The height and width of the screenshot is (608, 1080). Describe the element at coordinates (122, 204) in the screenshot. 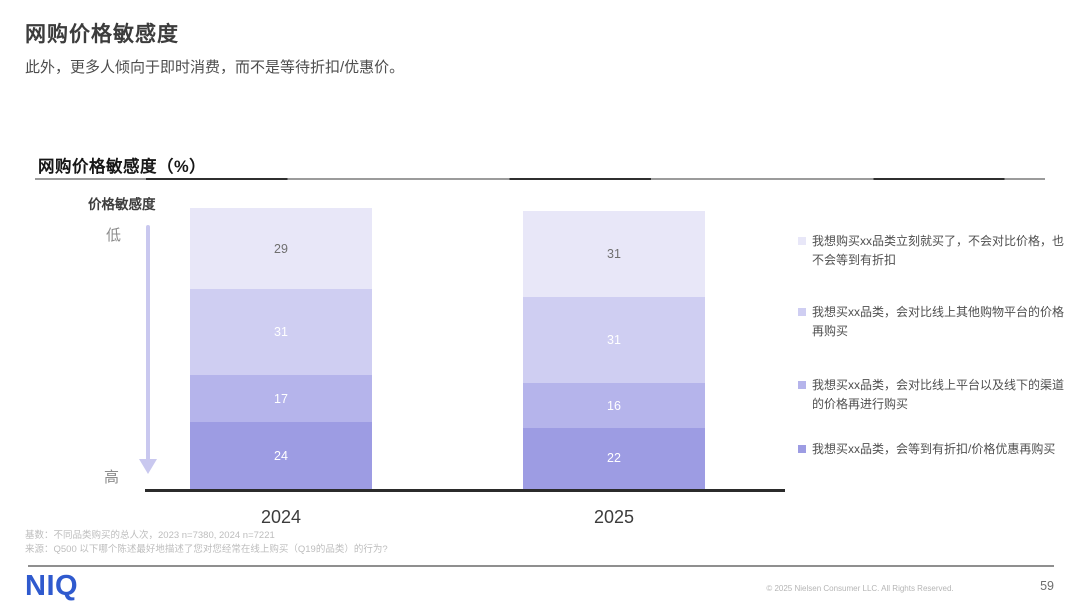

I see `y-axis-label: 价格敏感度` at that location.